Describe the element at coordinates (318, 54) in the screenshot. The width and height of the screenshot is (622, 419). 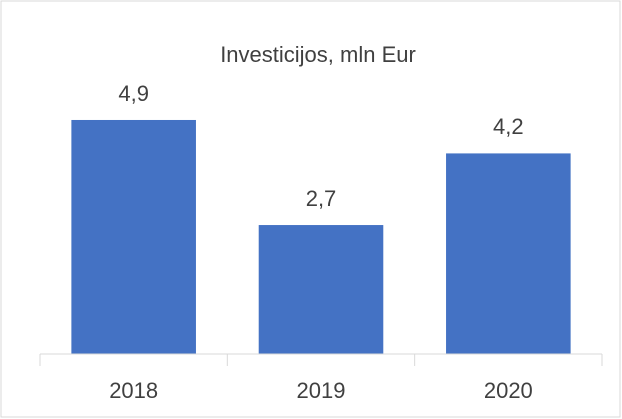
I see `chart-title: Investicijos, mln Eur` at that location.